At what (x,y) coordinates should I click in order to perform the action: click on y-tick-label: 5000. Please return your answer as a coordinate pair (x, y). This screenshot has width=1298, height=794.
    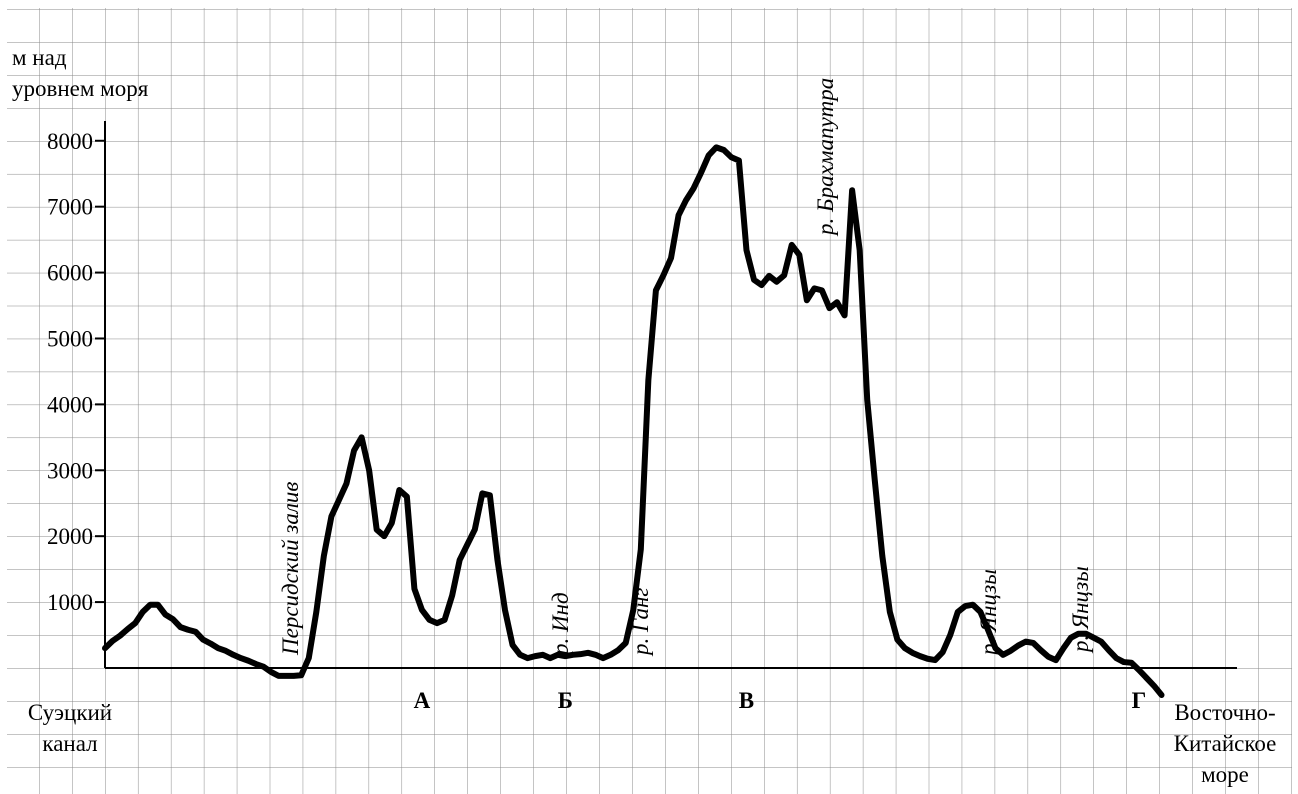
    Looking at the image, I should click on (70, 338).